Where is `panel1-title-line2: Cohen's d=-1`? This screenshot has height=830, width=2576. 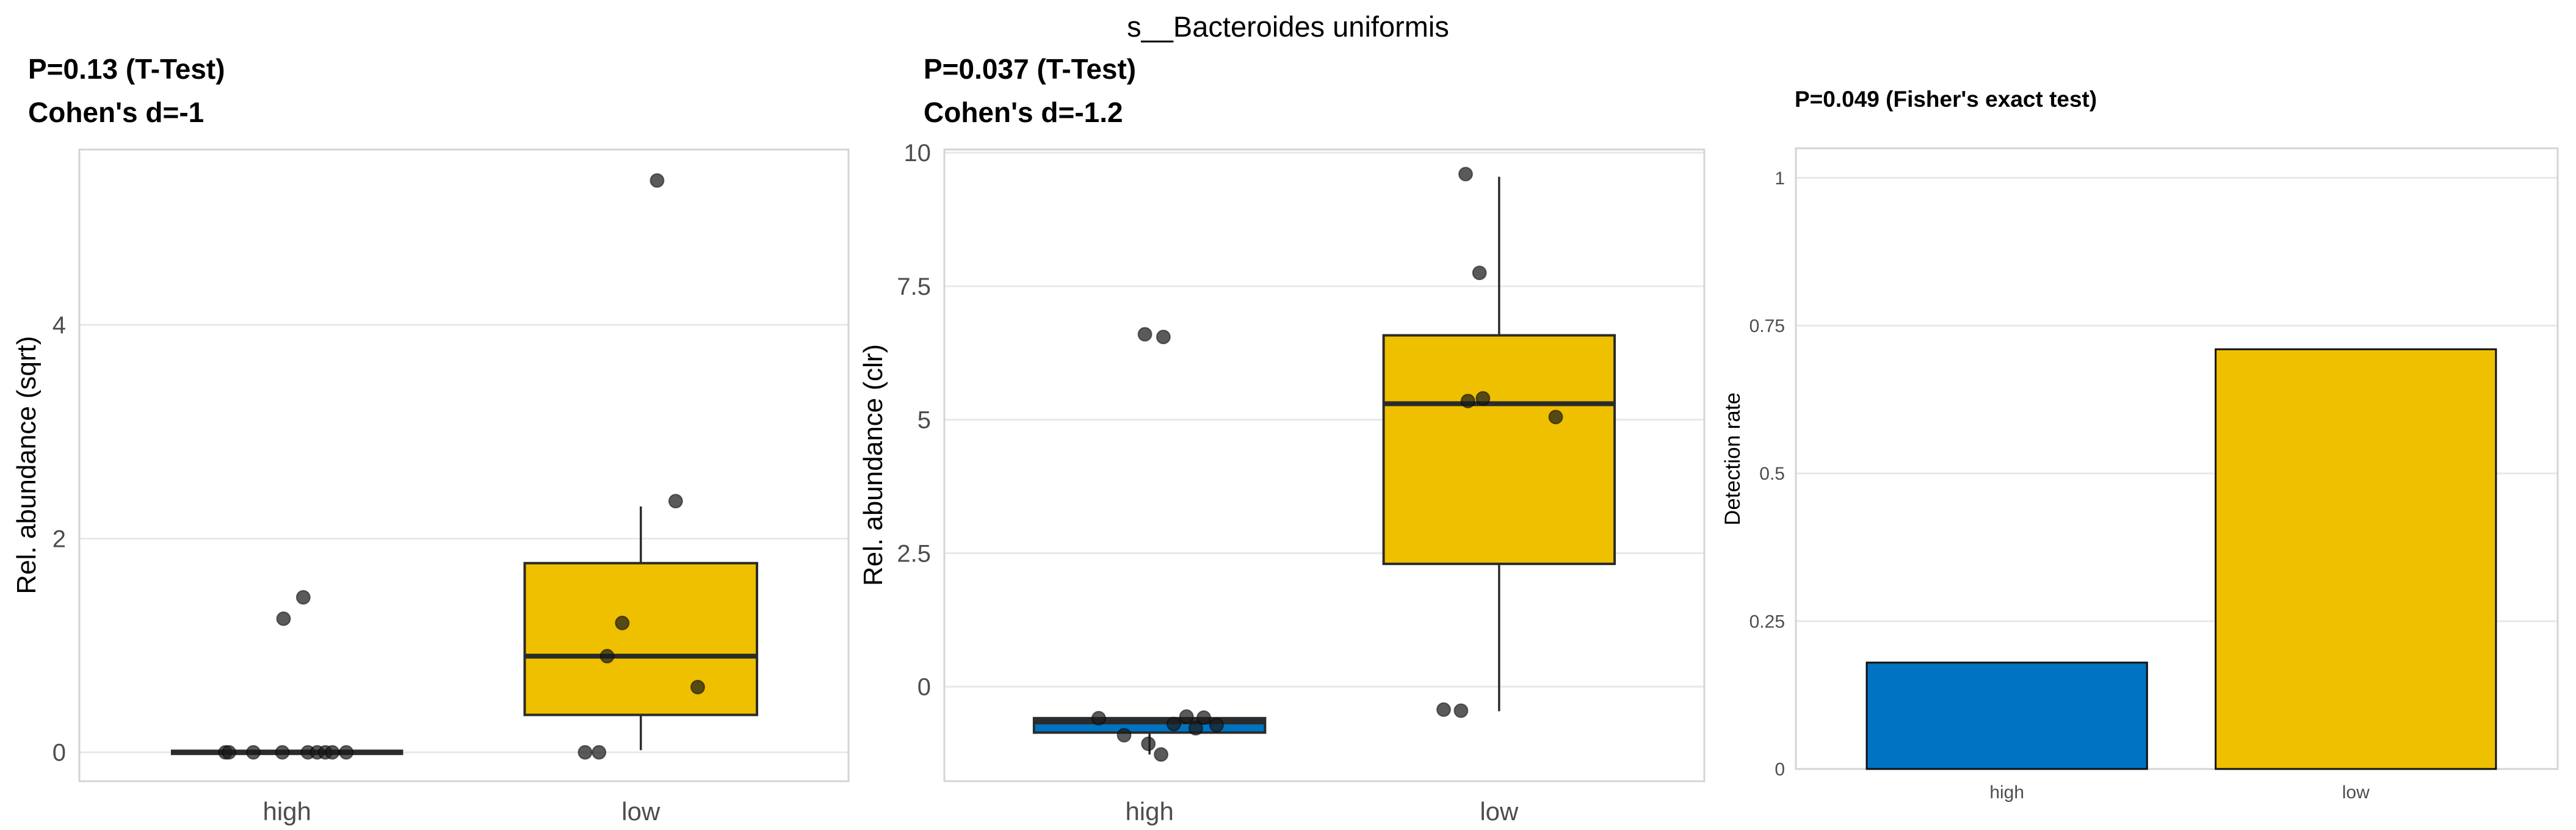 panel1-title-line2: Cohen's d=-1 is located at coordinates (116, 112).